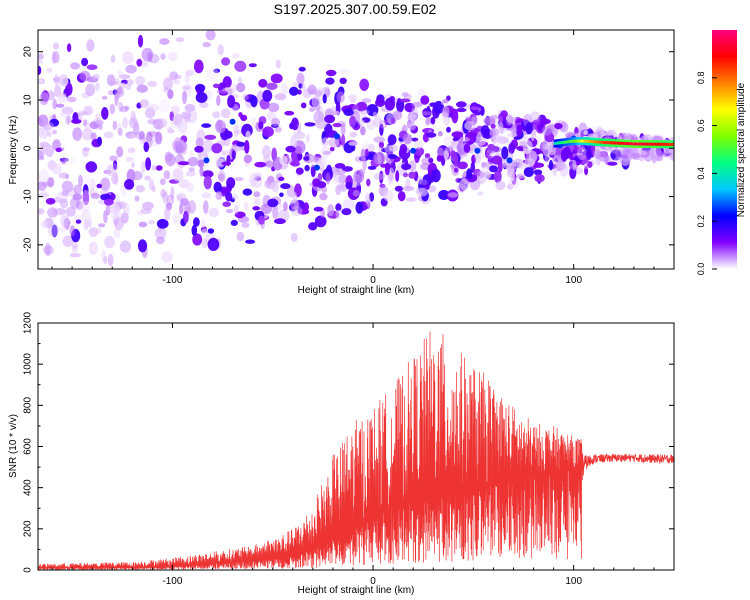  I want to click on snr-x-tick-label: 0, so click(373, 581).